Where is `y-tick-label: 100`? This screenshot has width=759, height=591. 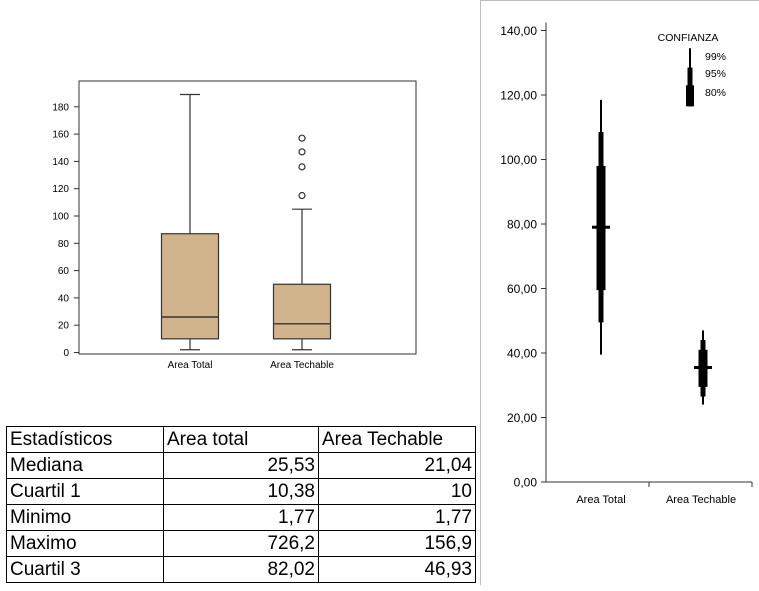
y-tick-label: 100 is located at coordinates (60, 217).